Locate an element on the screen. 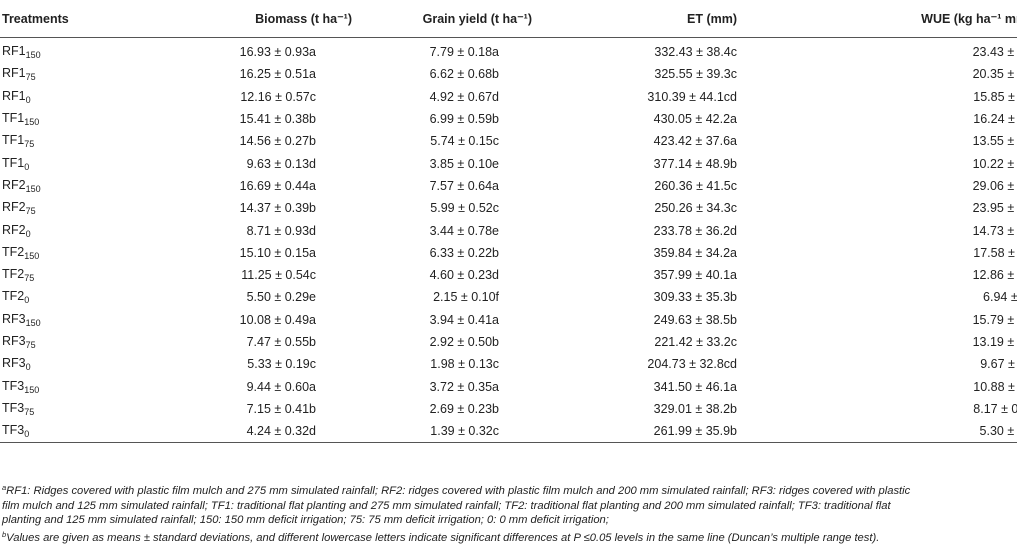  cell-treatment: RF275 is located at coordinates (76, 208).